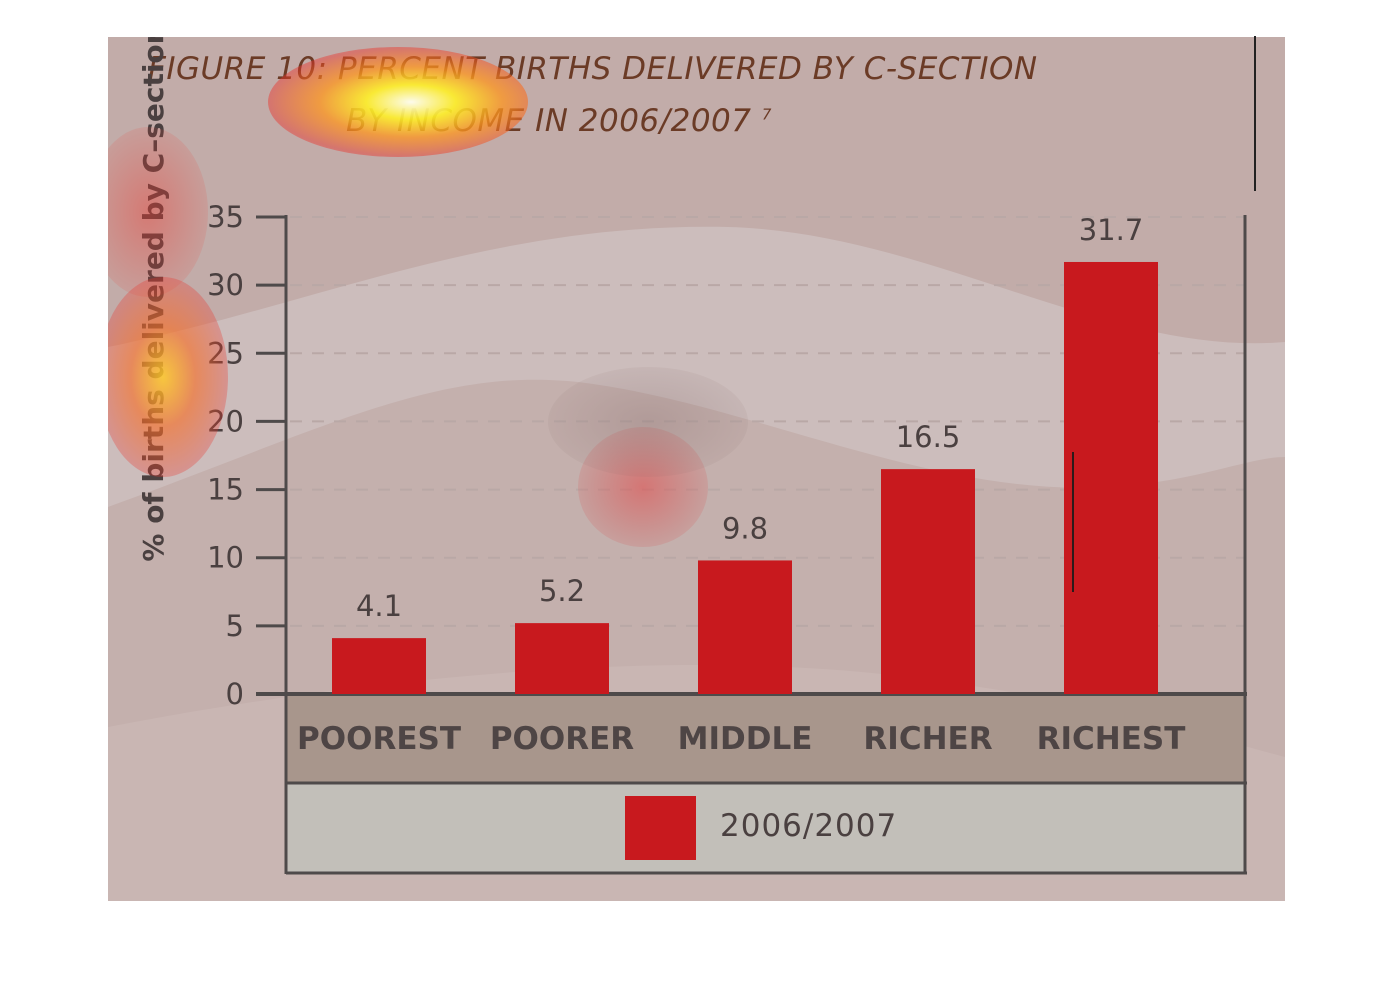 The width and height of the screenshot is (1394, 996). I want to click on data-label: 5.2, so click(562, 591).